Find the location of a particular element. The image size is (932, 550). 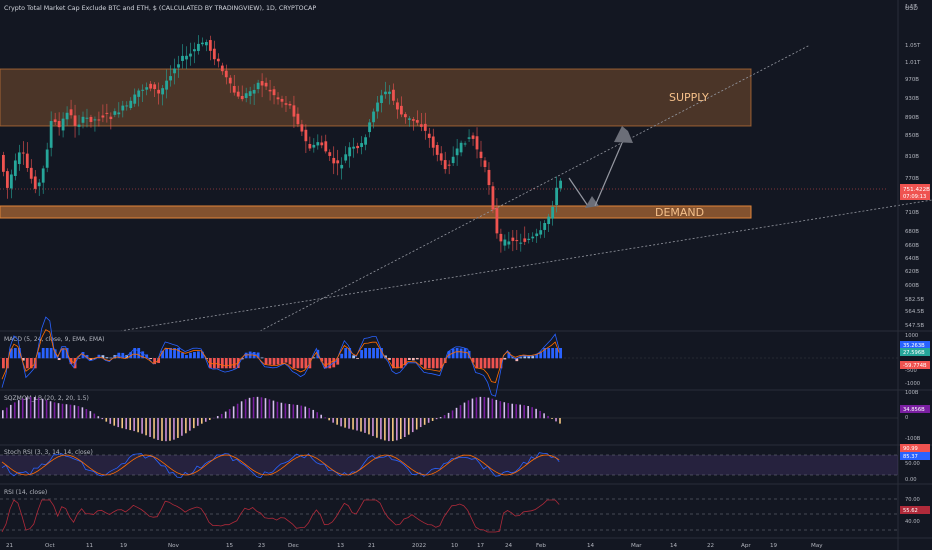

macd-pane: MACD (5, 24, close, 9, EMA, EMA) is located at coordinates (449, 356).